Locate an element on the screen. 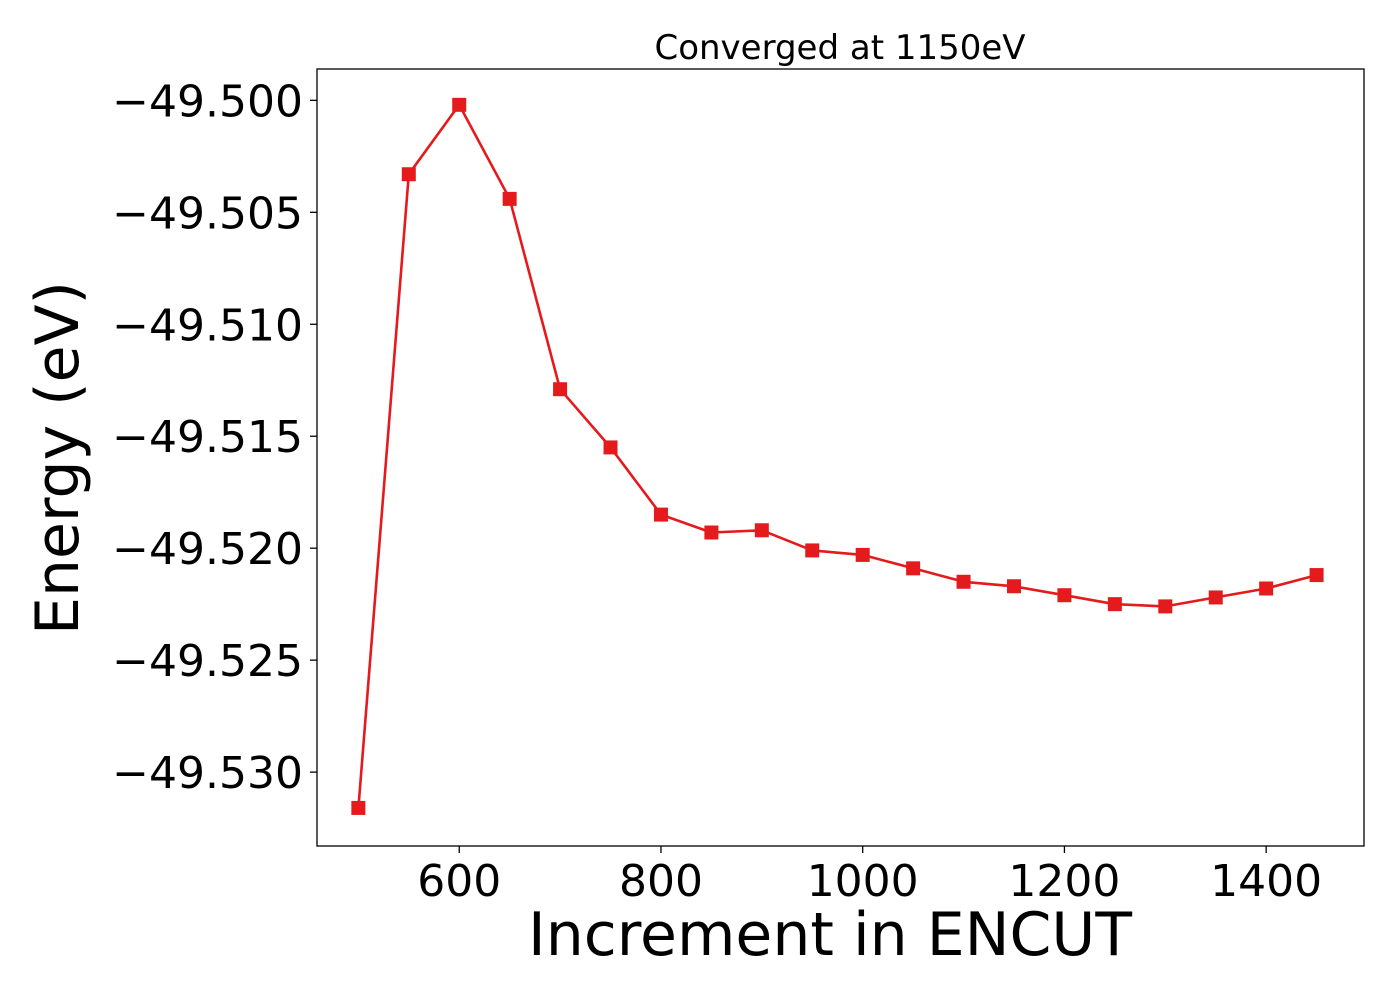 The height and width of the screenshot is (1000, 1400). y-tick-label: −49.505 is located at coordinates (207, 213).